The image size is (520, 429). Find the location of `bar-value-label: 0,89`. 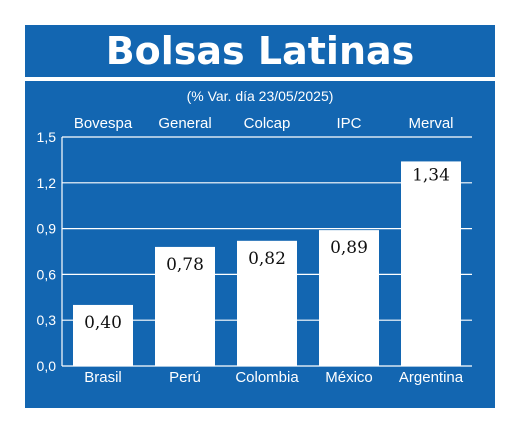

bar-value-label: 0,89 is located at coordinates (349, 248).